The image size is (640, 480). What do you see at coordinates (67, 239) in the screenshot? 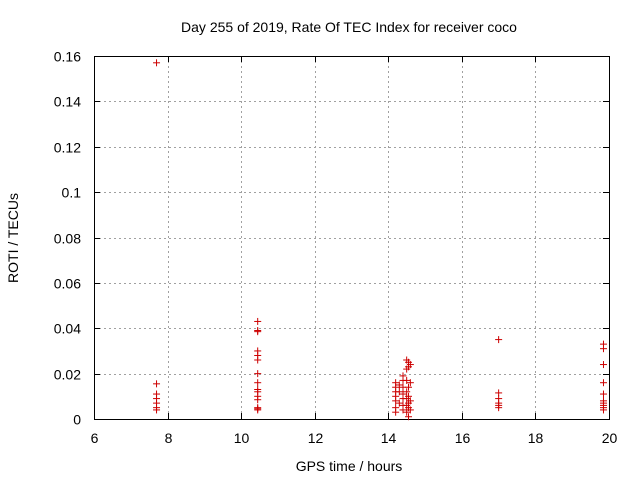
I see `y-tick-label: 0.08` at bounding box center [67, 239].